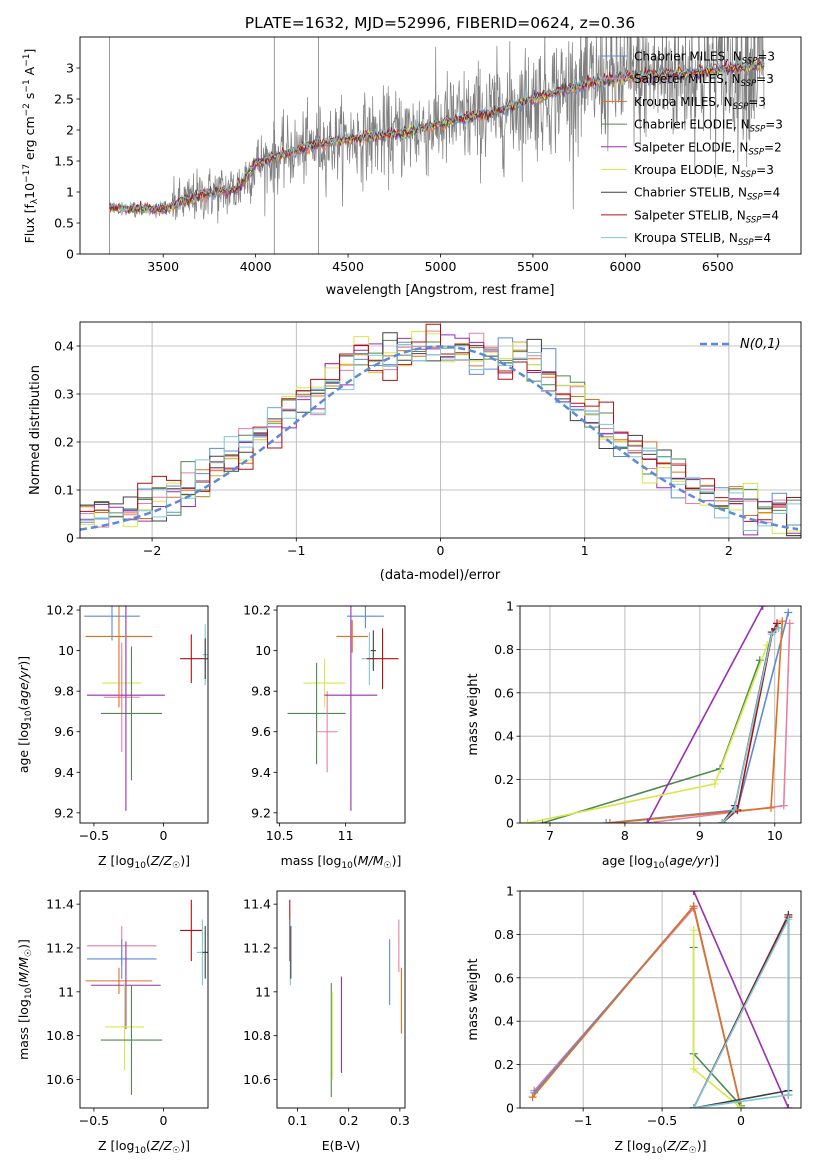  I want to click on label-part: Kroupa MILES, N, so click(683, 102).